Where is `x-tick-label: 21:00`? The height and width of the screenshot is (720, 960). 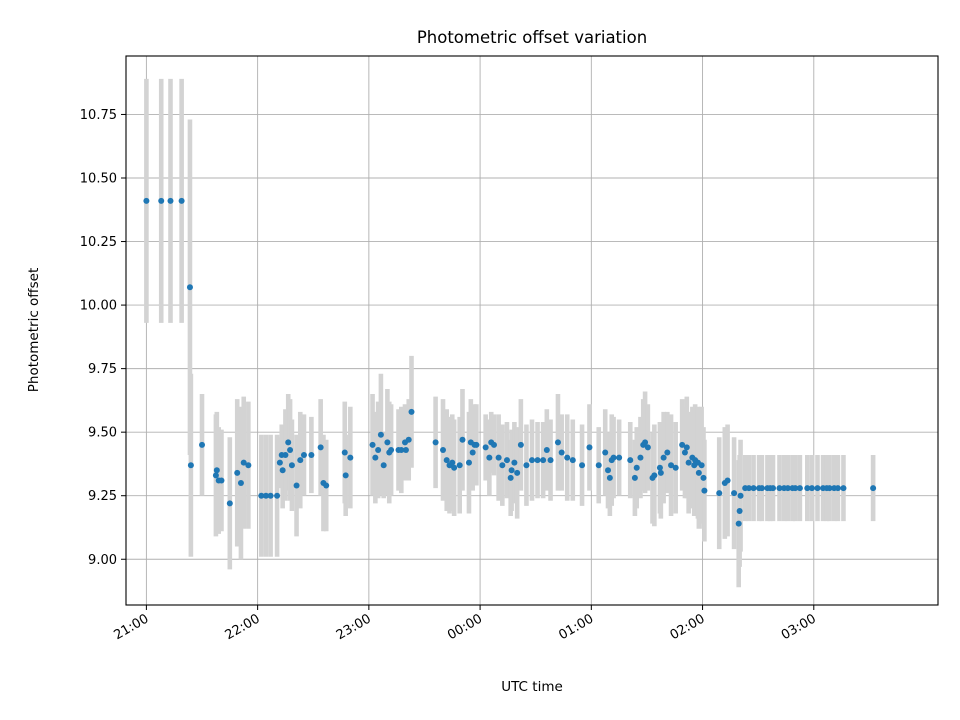
x-tick-label: 21:00 is located at coordinates (131, 627).